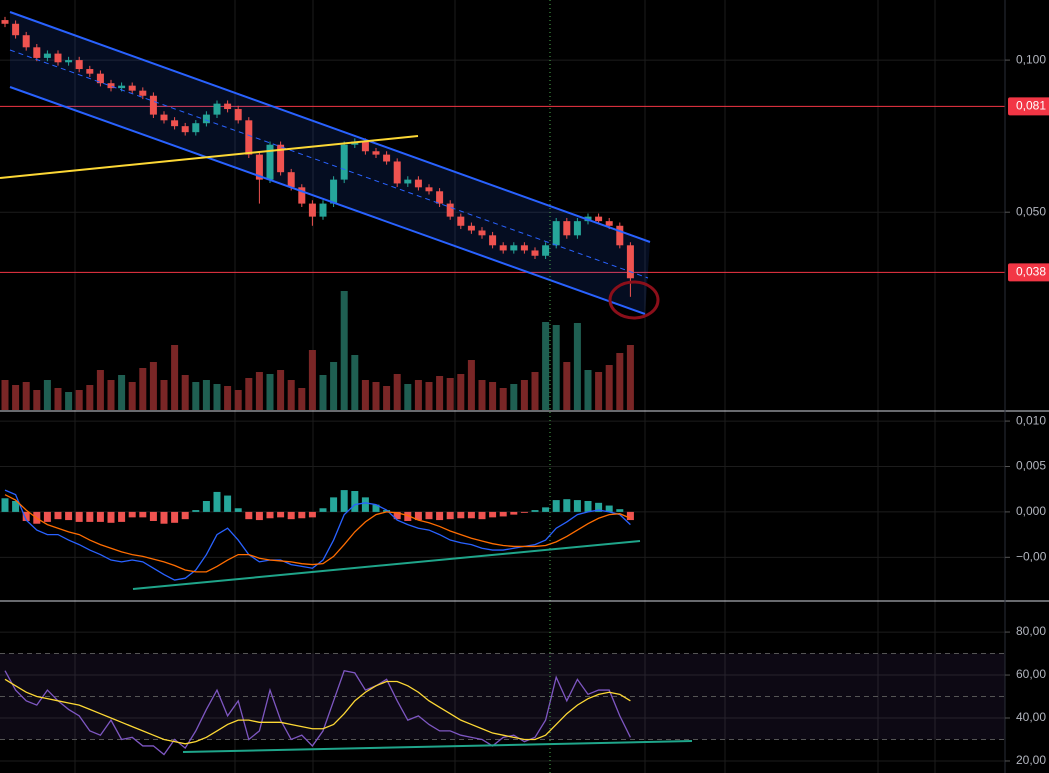 This screenshot has height=773, width=1049. I want to click on y-tick-label: 0,000, so click(1031, 511).